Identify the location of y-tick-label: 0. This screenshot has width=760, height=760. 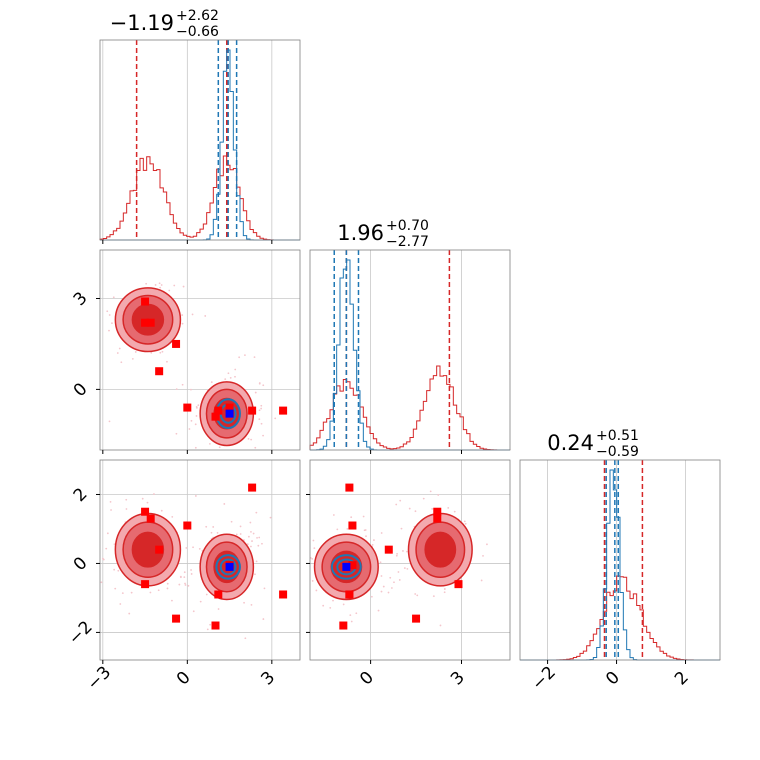
(81, 564).